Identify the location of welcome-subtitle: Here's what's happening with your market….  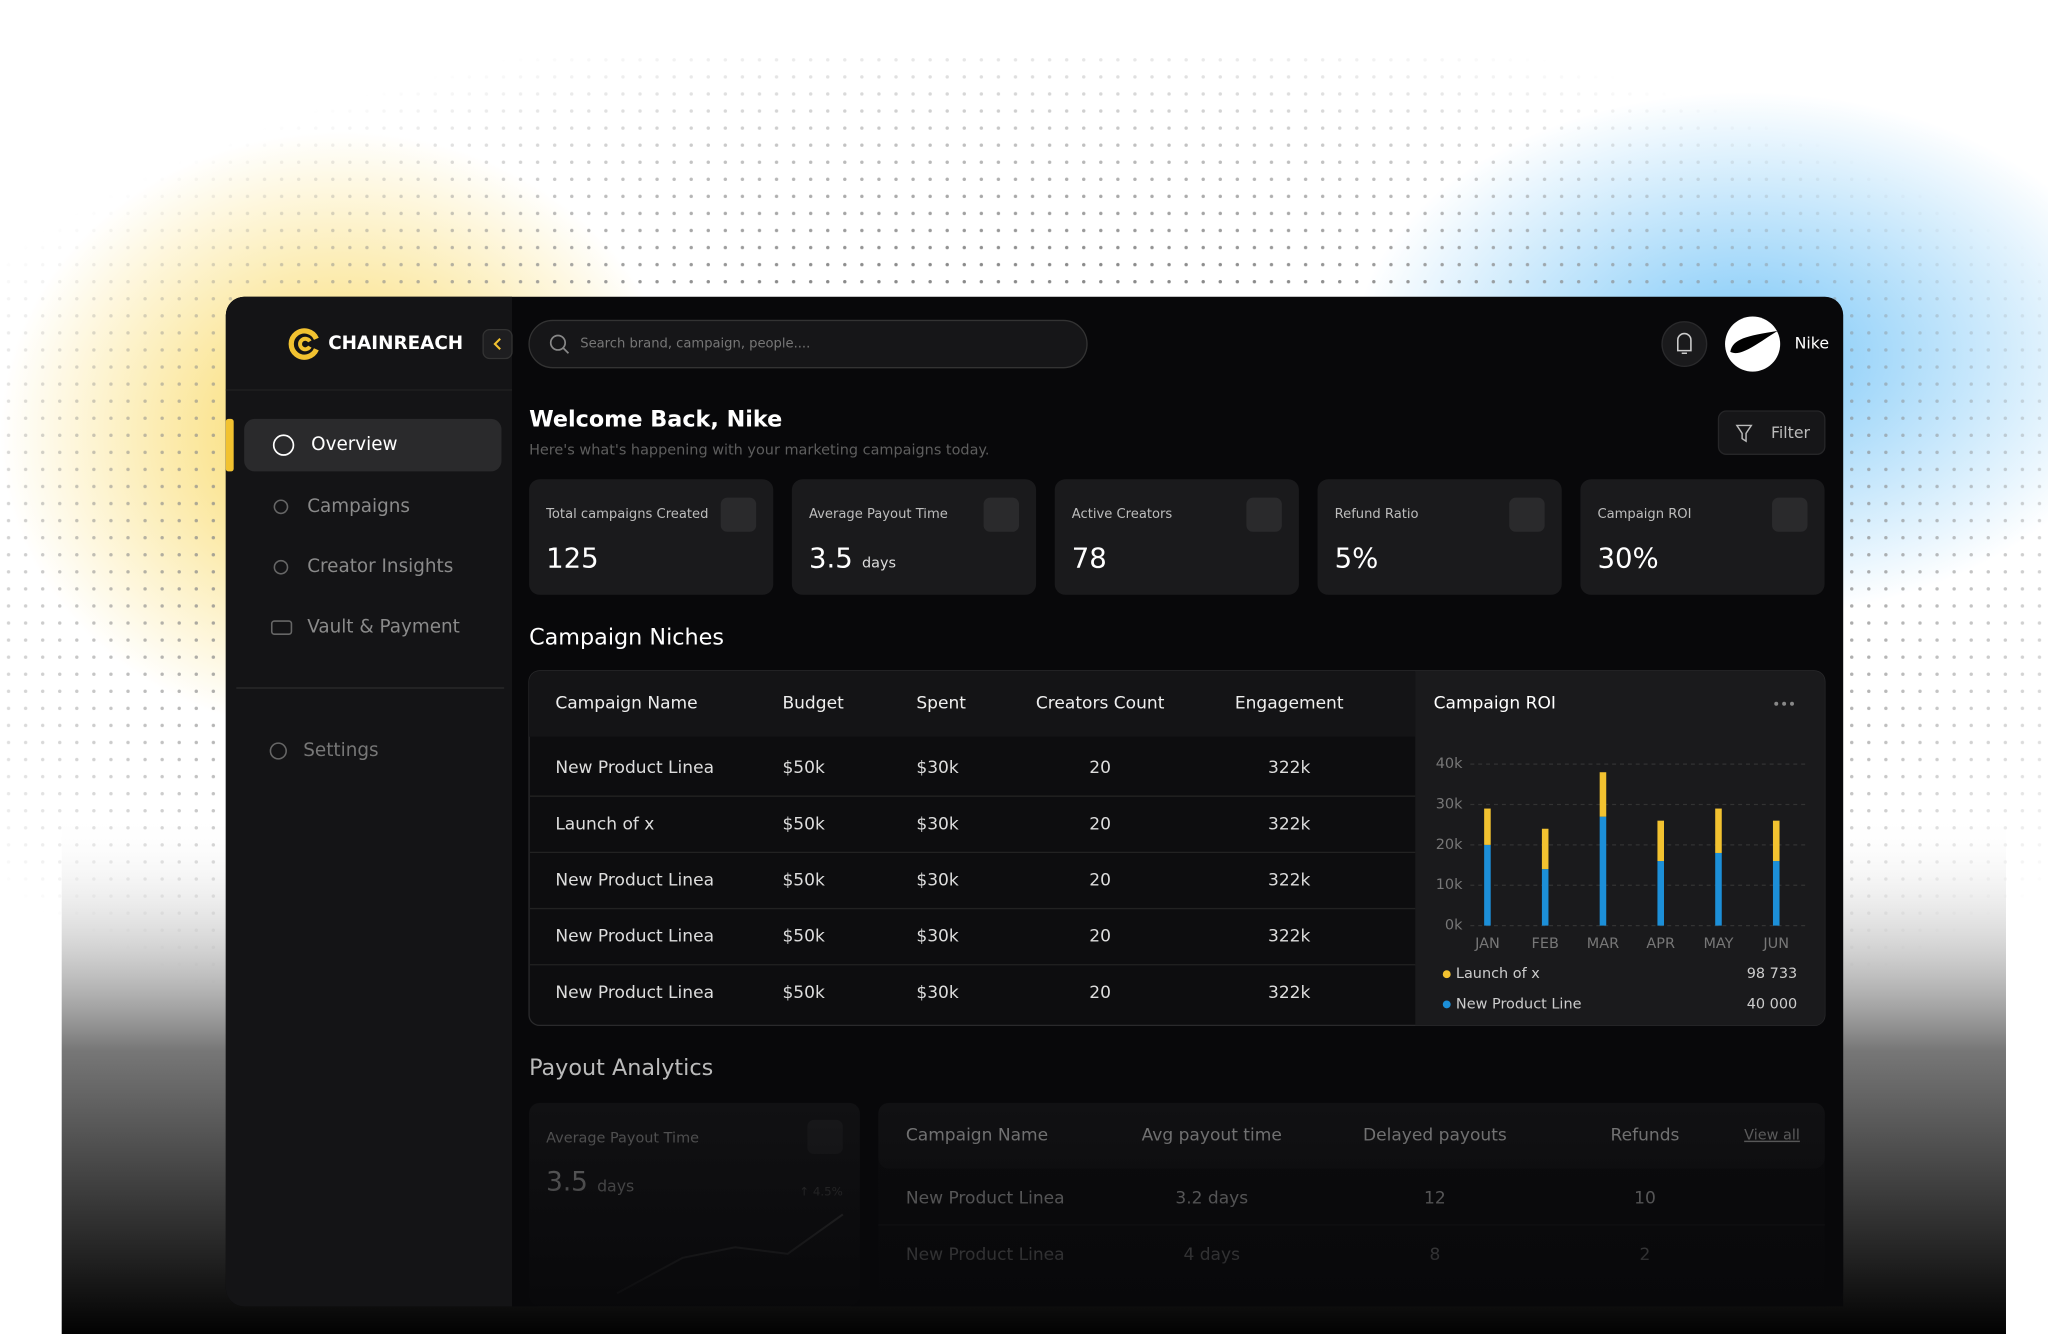
(759, 450).